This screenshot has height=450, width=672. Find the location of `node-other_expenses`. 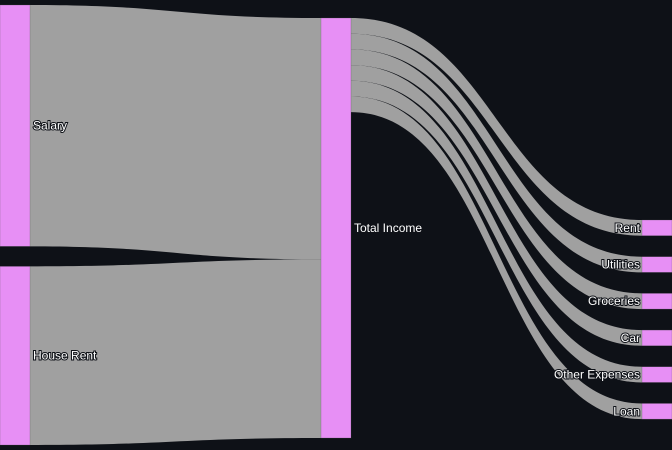

node-other_expenses is located at coordinates (656, 374).